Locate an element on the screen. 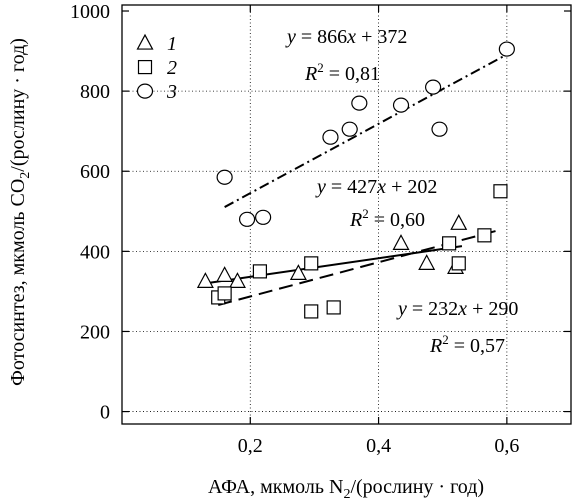 The width and height of the screenshot is (581, 501). fit-equation-series-1: y = 232x + 290 is located at coordinates (457, 309).